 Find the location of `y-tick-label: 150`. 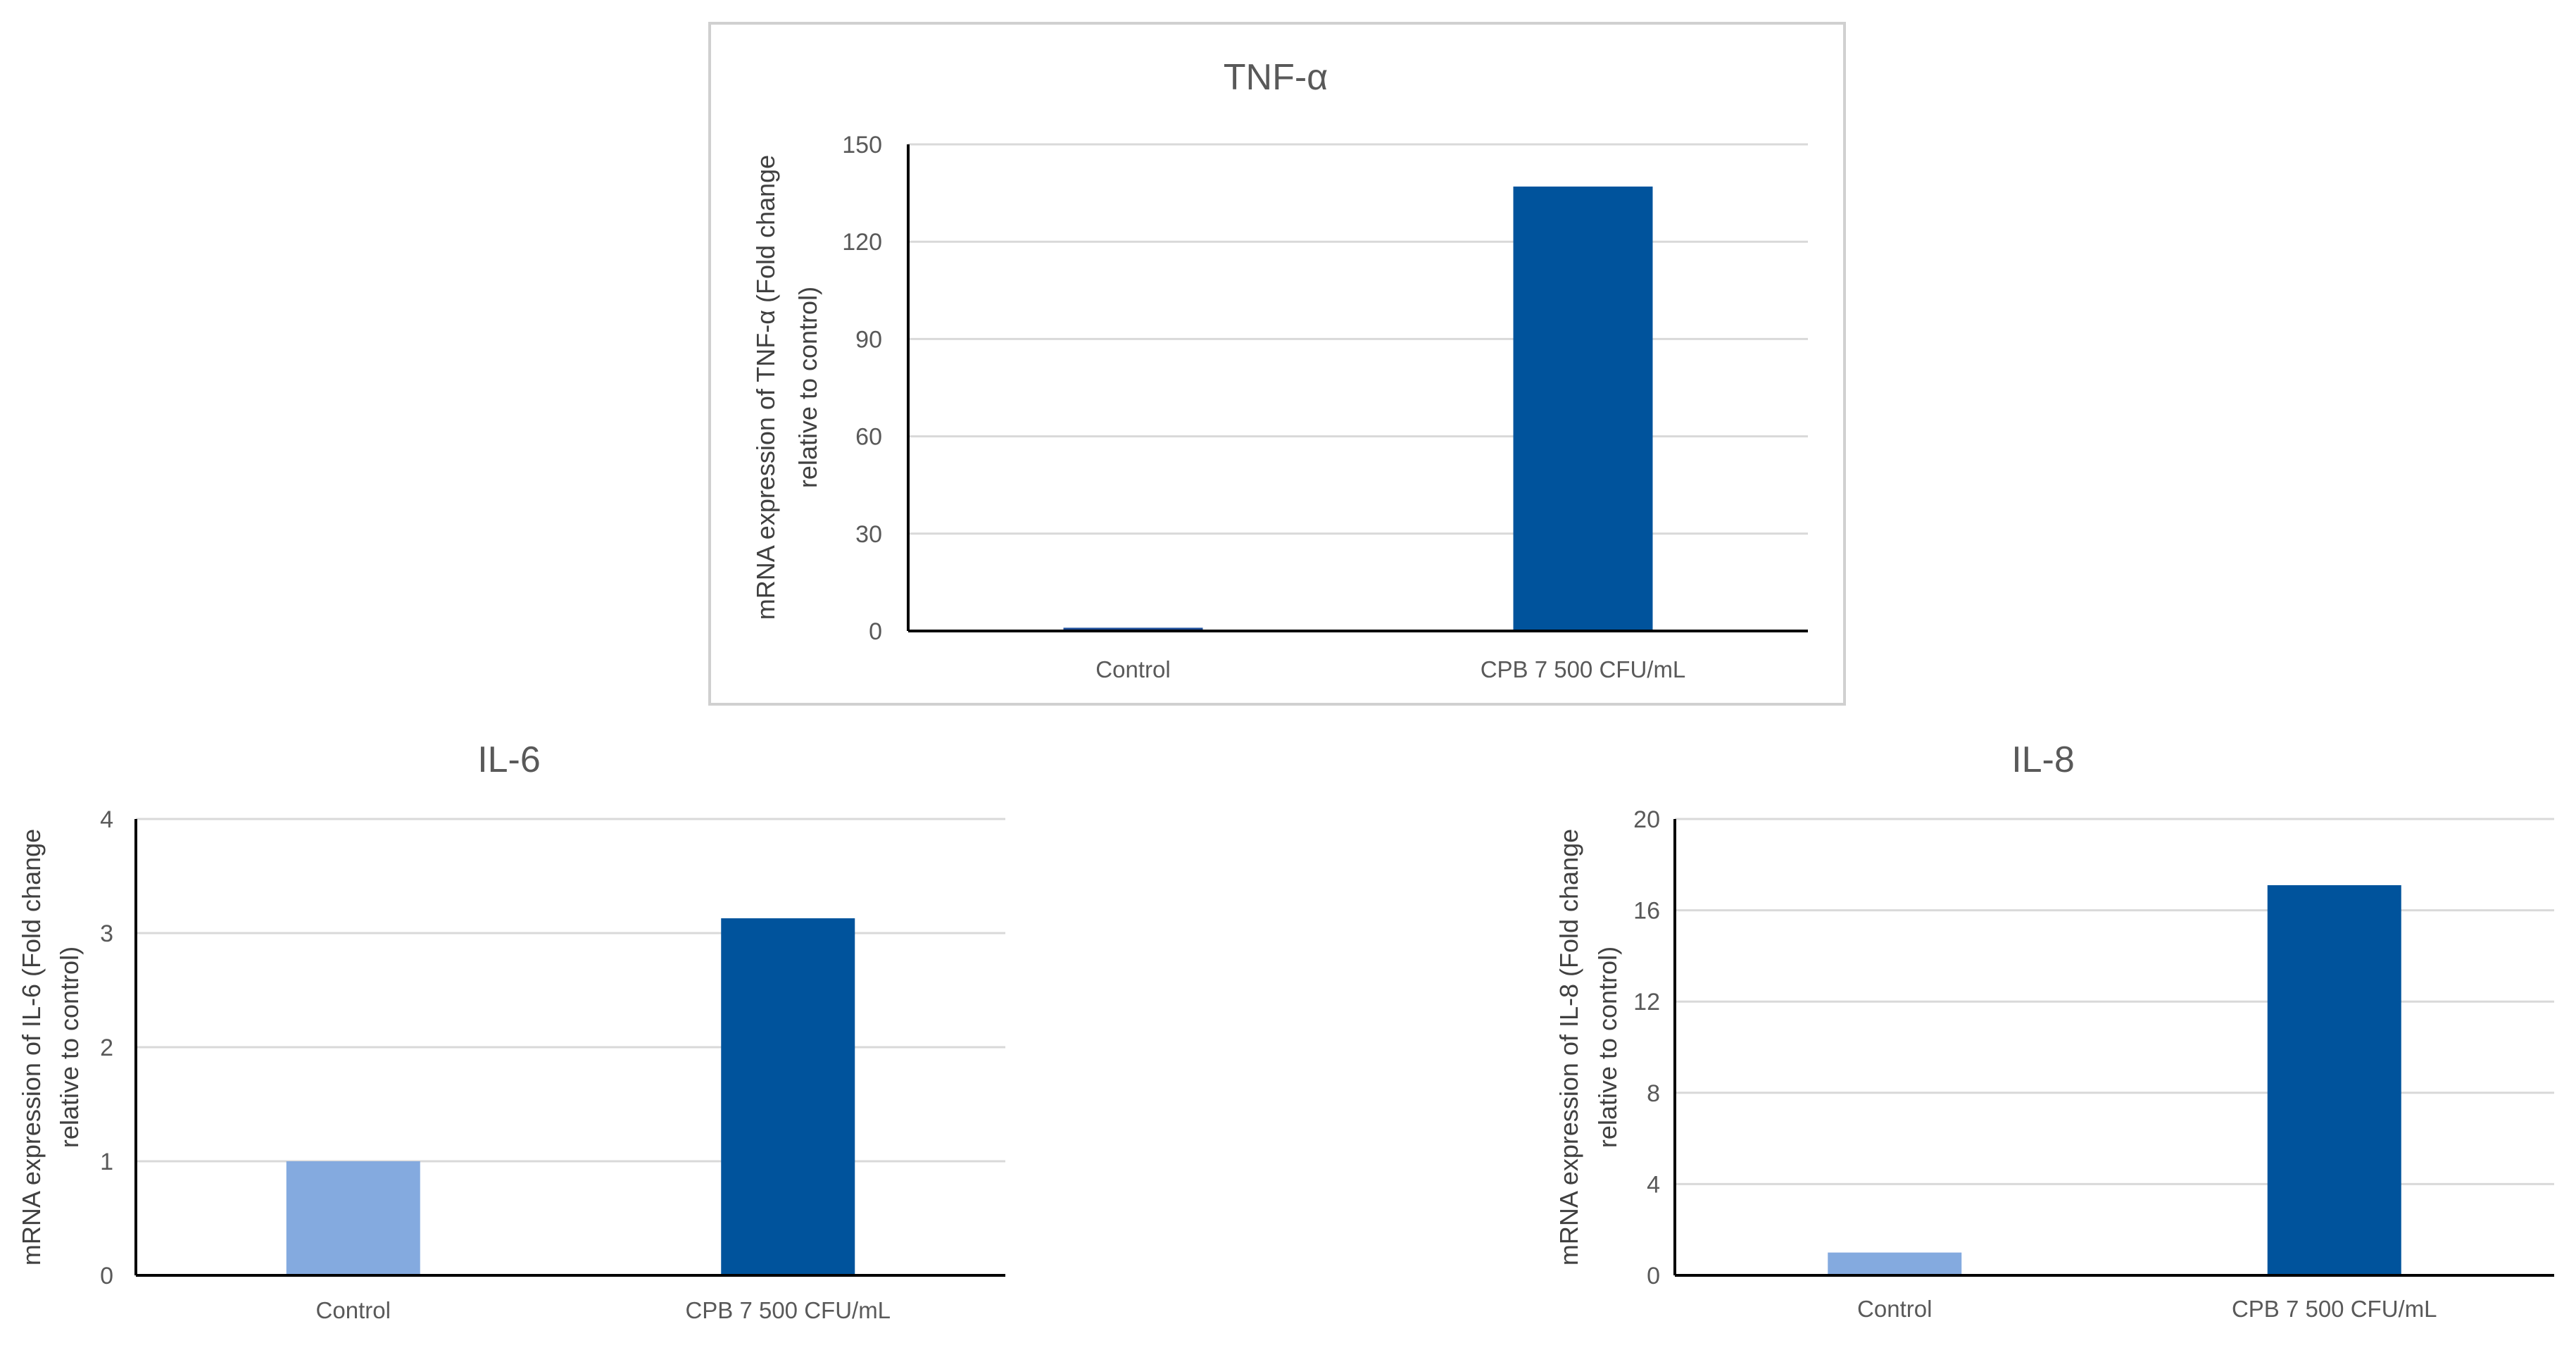

y-tick-label: 150 is located at coordinates (862, 145).